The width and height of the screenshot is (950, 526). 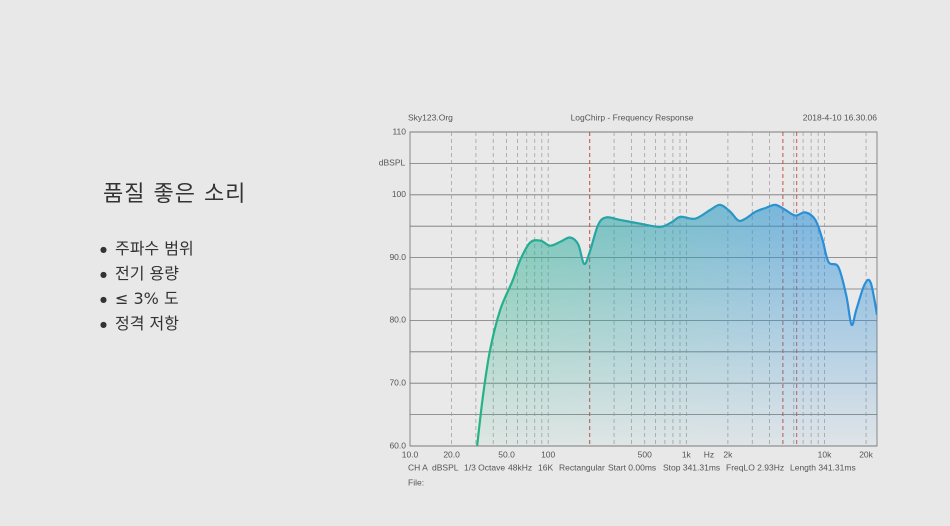 I want to click on y-tick-label: 100, so click(x=399, y=194).